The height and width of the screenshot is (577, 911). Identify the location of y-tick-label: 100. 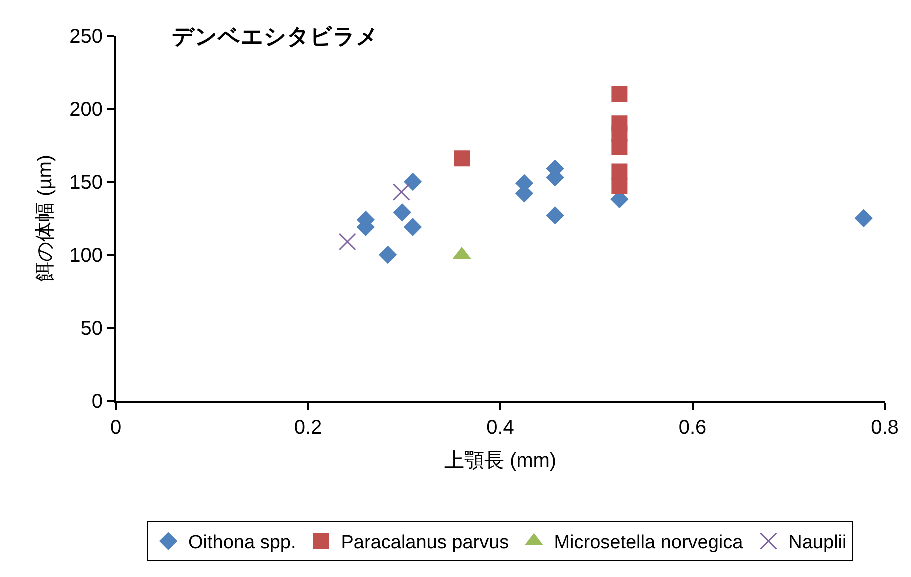
(86, 256).